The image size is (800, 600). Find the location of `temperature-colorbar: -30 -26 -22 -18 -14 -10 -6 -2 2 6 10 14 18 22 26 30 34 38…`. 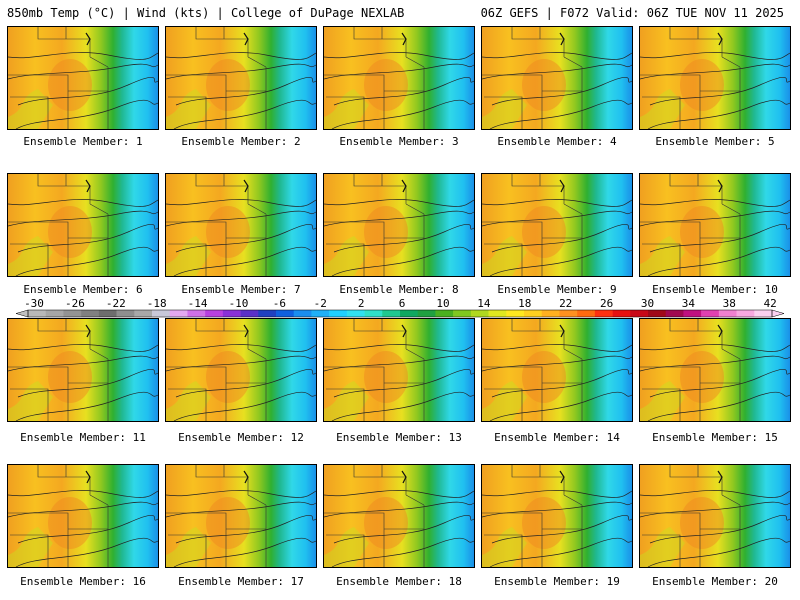

temperature-colorbar: -30 -26 -22 -18 -14 -10 -6 -2 2 6 10 14 18 22 26 30 34 38… is located at coordinates (400, 308).